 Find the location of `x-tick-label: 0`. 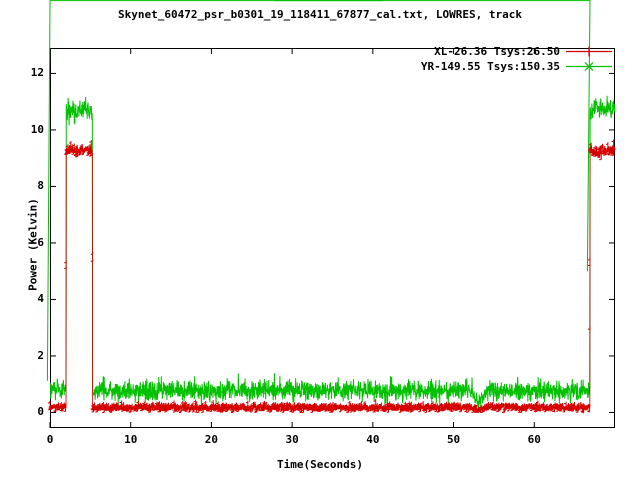

x-tick-label: 0 is located at coordinates (50, 439).